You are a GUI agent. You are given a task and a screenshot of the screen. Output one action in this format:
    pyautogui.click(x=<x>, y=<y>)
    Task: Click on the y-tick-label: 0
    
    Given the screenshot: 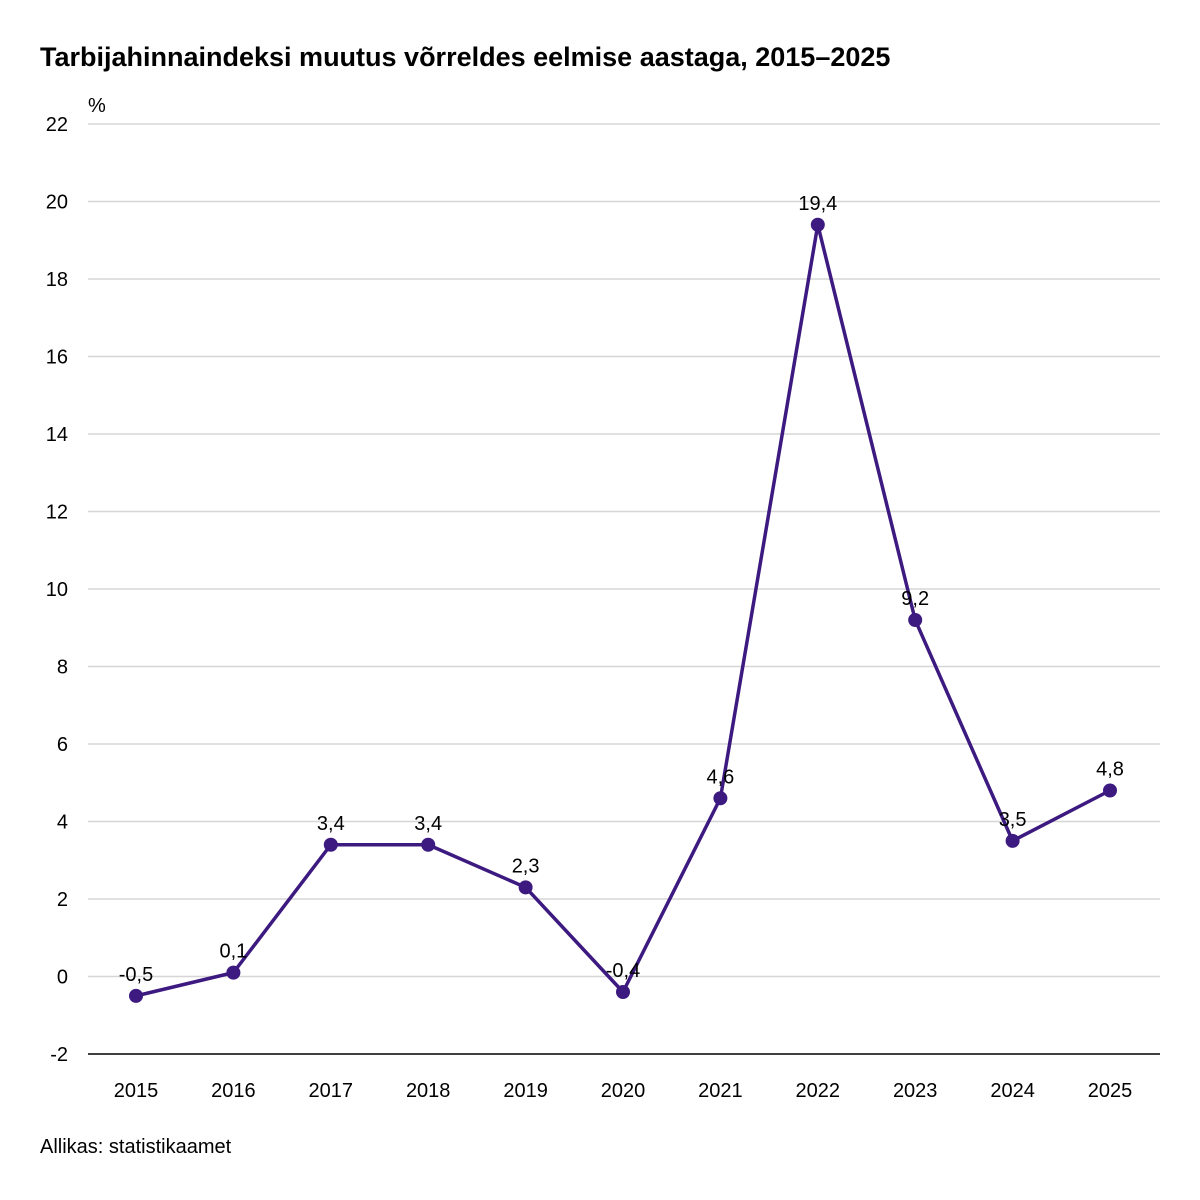 What is the action you would take?
    pyautogui.click(x=62, y=978)
    